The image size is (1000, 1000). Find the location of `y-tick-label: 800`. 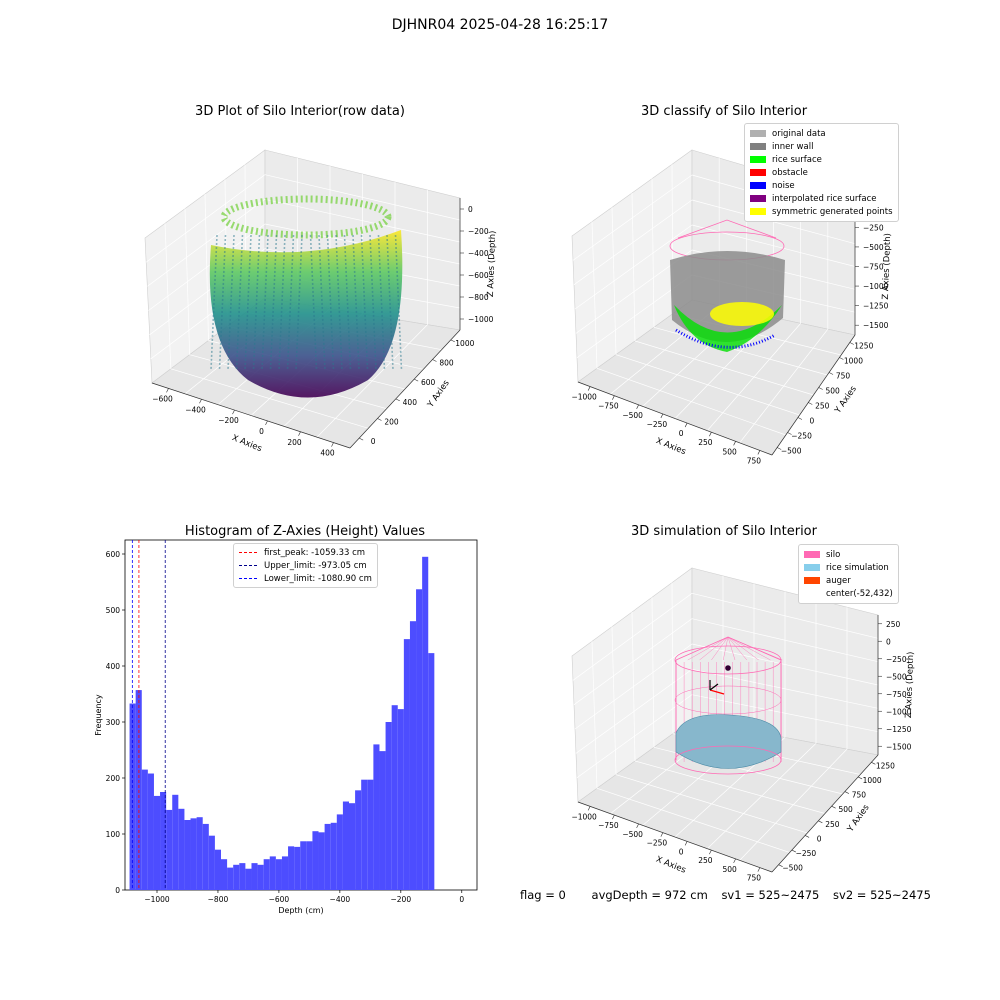

y-tick-label: 800 is located at coordinates (446, 363).